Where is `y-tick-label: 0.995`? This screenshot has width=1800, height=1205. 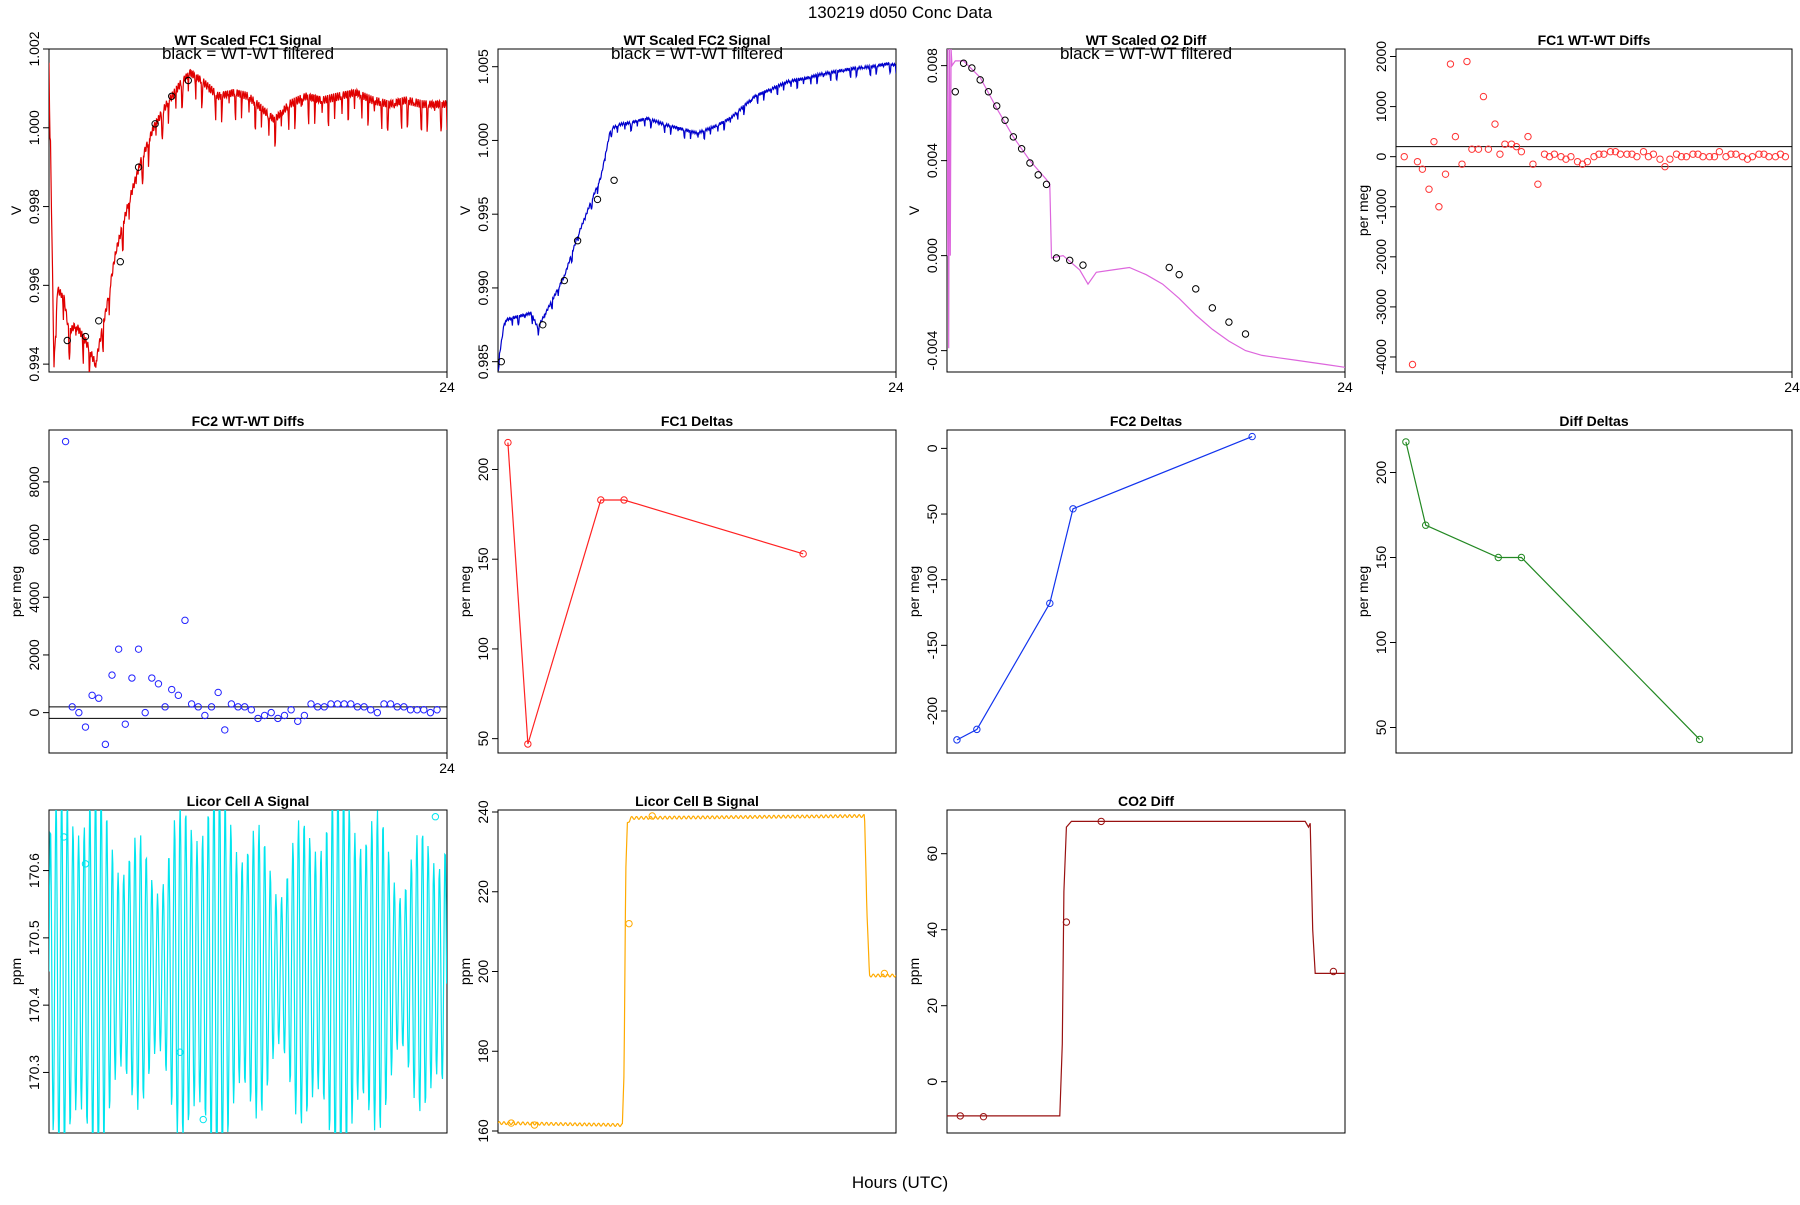
y-tick-label: 0.995 is located at coordinates (483, 213).